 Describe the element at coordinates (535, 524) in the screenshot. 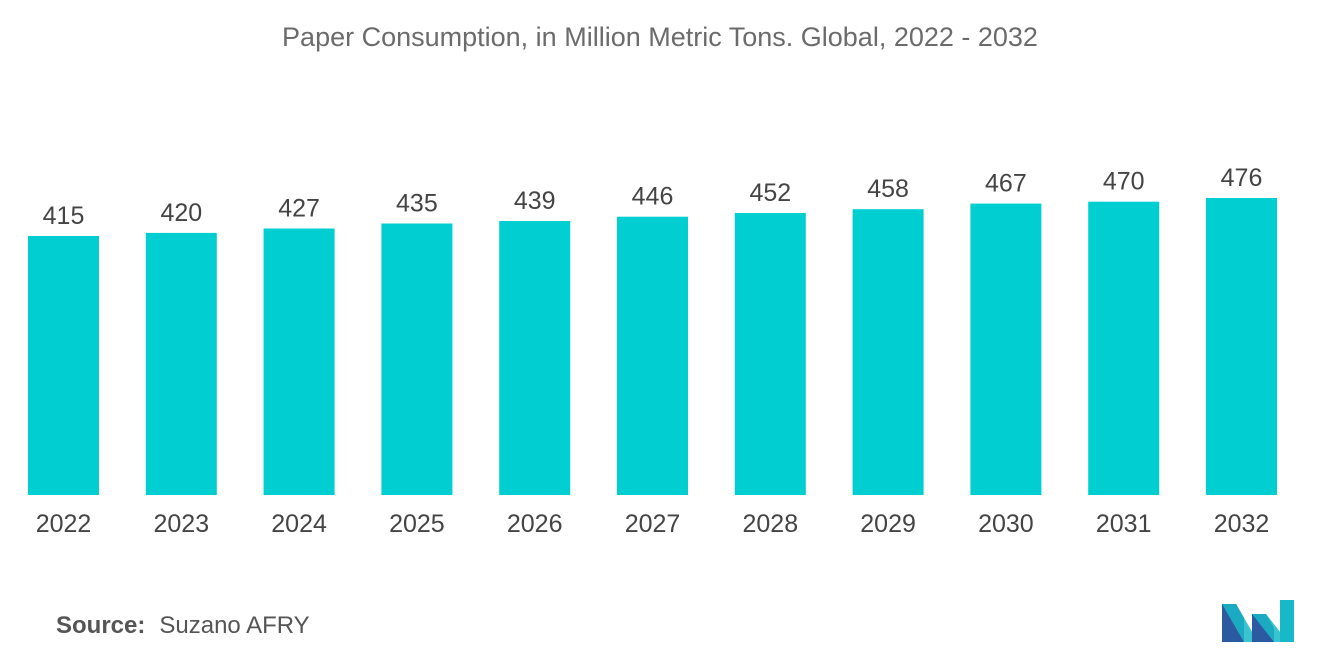

I see `x-tick-2026: 2026` at that location.